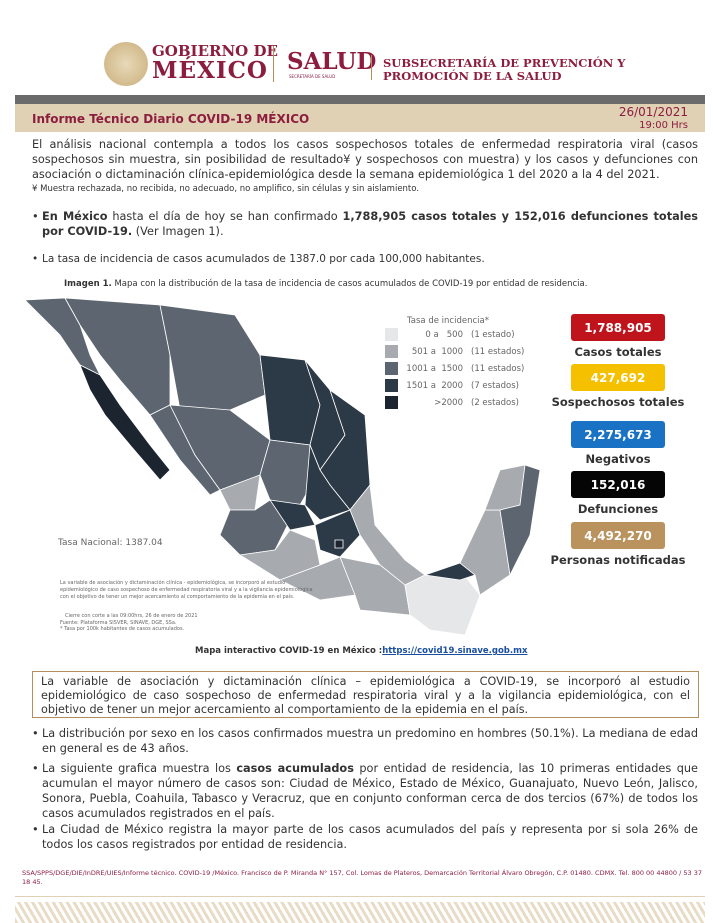  I want to click on header-bar, so click(360, 99).